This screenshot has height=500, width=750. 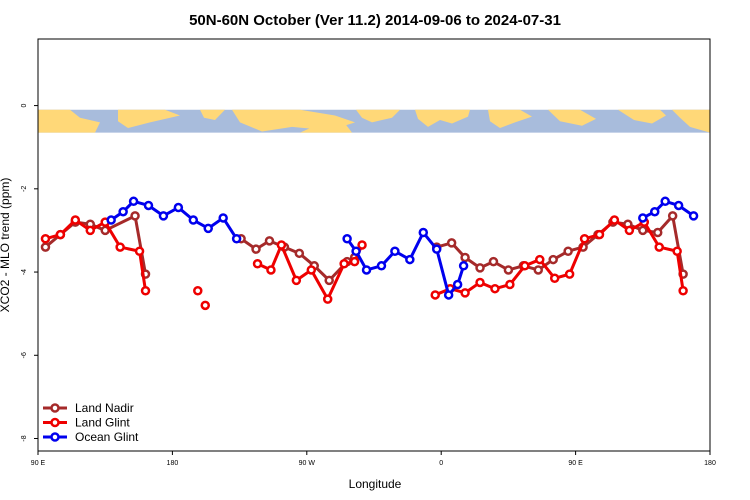 I want to click on x-axis: 90 E 180 90 W 0 90 E 180, so click(x=373, y=459).